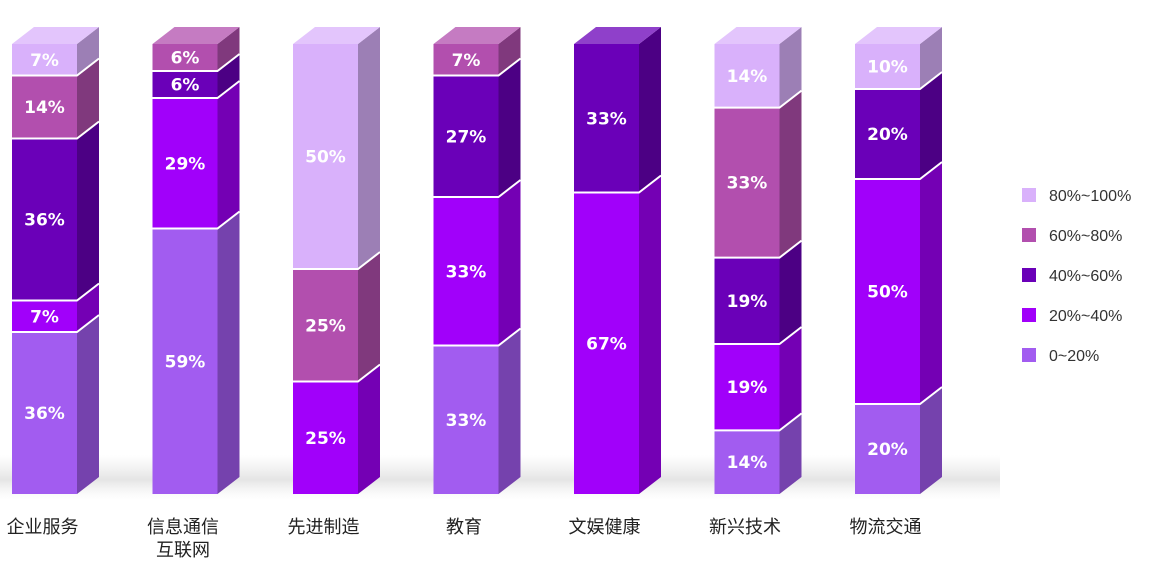 This screenshot has height=586, width=1168. Describe the element at coordinates (1074, 356) in the screenshot. I see `legend-label: 0~20%` at that location.